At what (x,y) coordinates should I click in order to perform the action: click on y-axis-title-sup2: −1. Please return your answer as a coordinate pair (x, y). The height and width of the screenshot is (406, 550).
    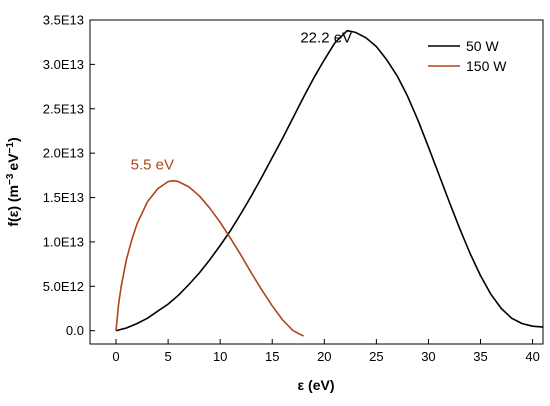
    Looking at the image, I should click on (10, 148).